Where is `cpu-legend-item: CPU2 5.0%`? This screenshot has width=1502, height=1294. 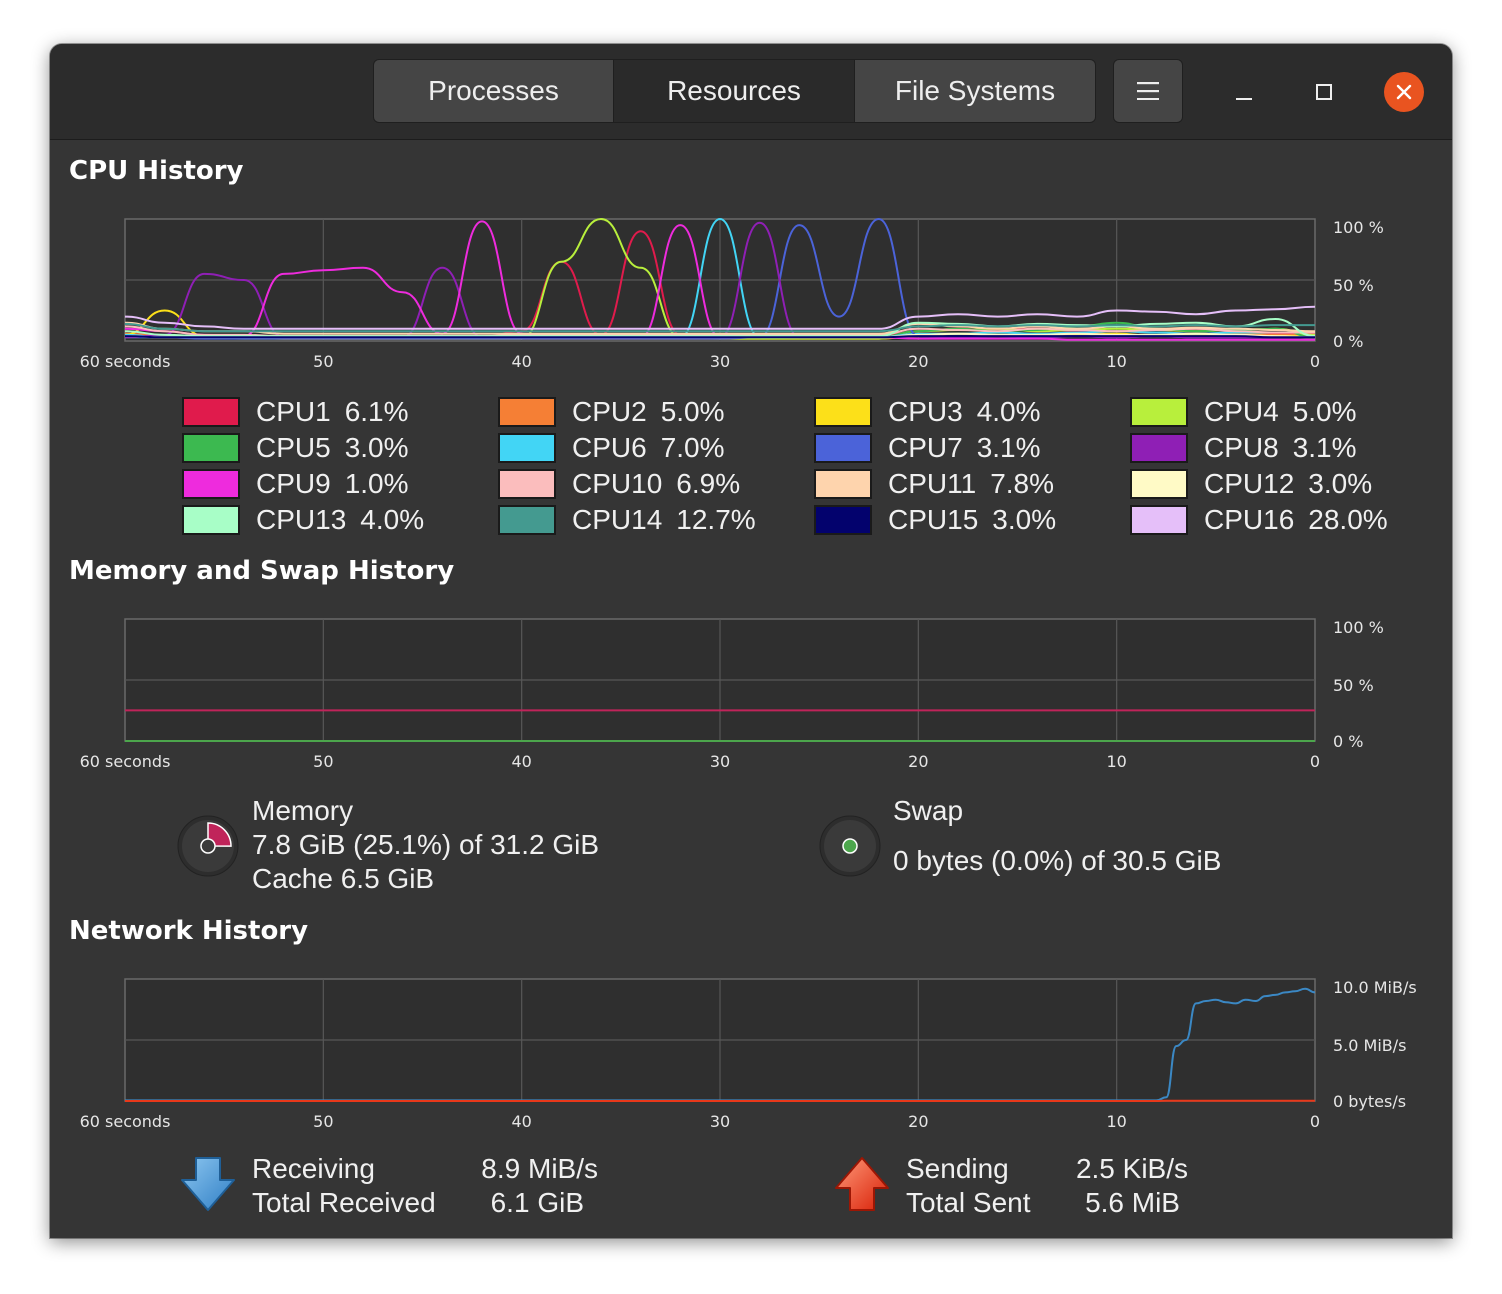 cpu-legend-item: CPU2 5.0% is located at coordinates (611, 412).